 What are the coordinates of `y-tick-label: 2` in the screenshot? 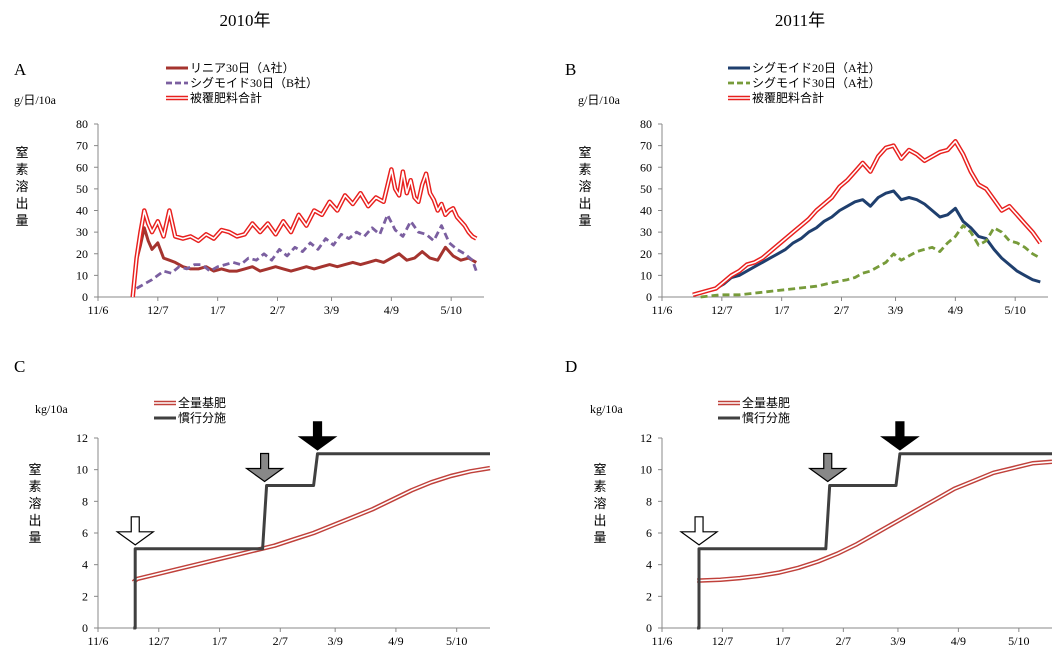 It's located at (85, 596).